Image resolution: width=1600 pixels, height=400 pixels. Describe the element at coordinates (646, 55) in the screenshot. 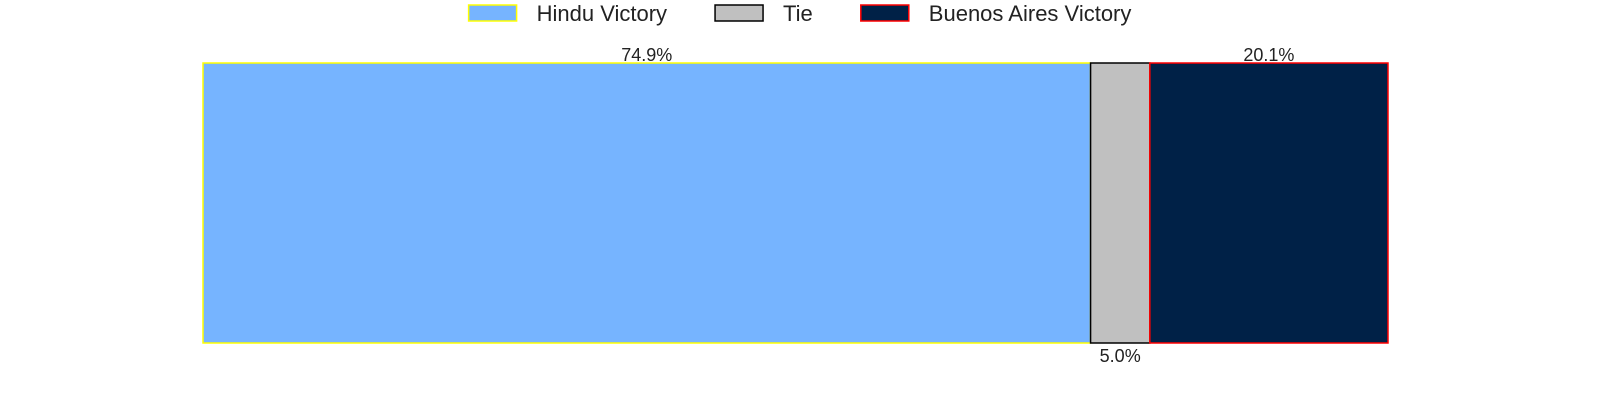

I see `data-label-hindu-victory: 74.9%` at that location.